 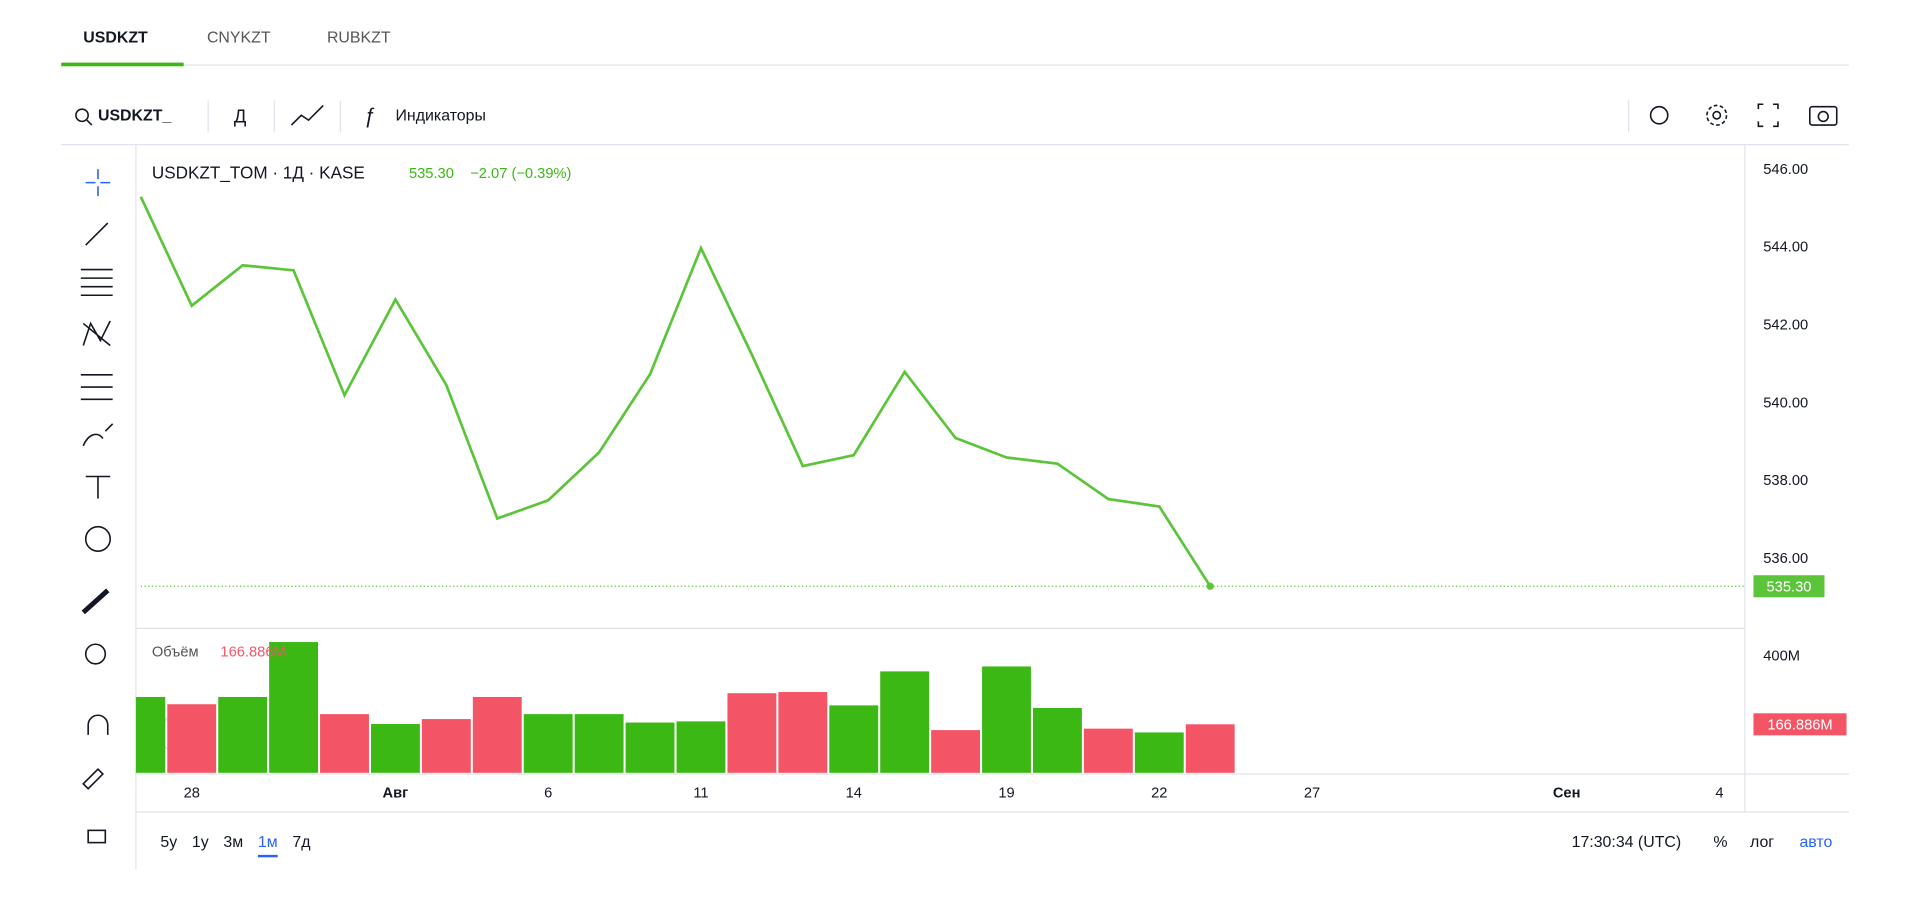 What do you see at coordinates (370, 116) in the screenshot?
I see `indicators-icon: ƒ` at bounding box center [370, 116].